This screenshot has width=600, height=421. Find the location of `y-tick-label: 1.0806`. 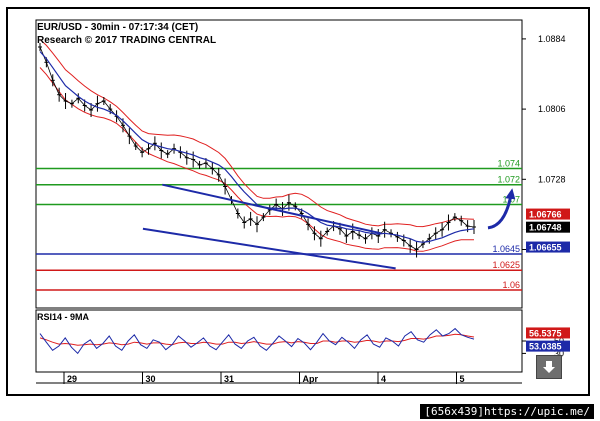

y-tick-label: 1.0806 is located at coordinates (552, 109).